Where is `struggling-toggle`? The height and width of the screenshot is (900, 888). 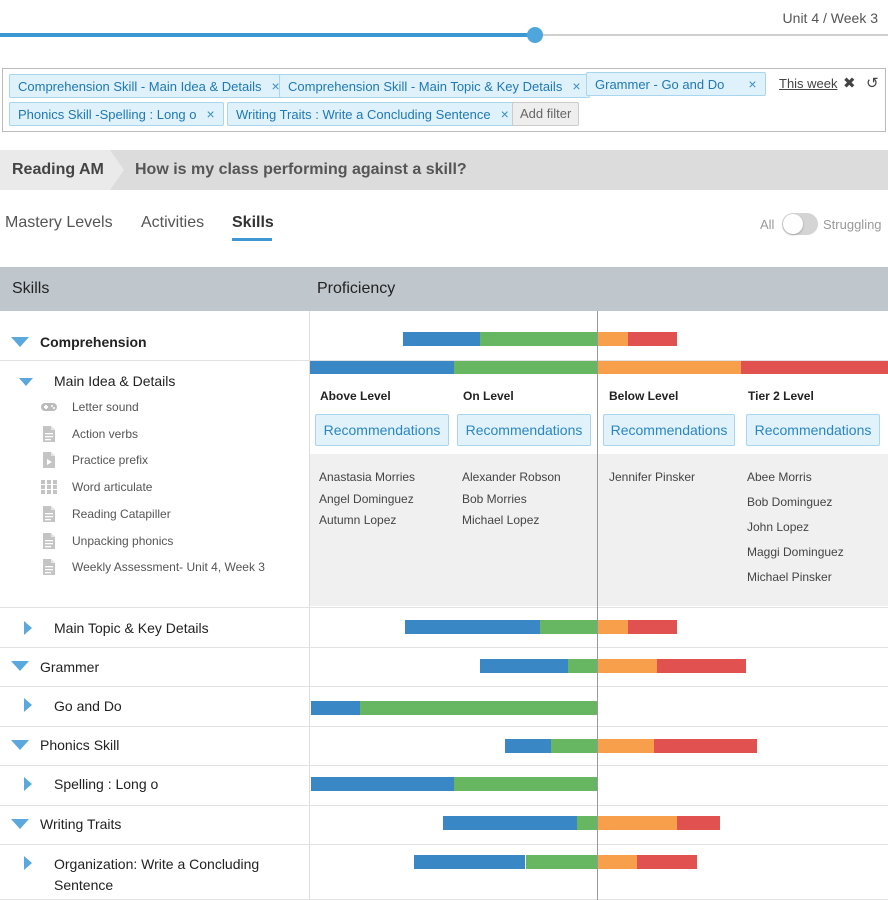
struggling-toggle is located at coordinates (800, 224).